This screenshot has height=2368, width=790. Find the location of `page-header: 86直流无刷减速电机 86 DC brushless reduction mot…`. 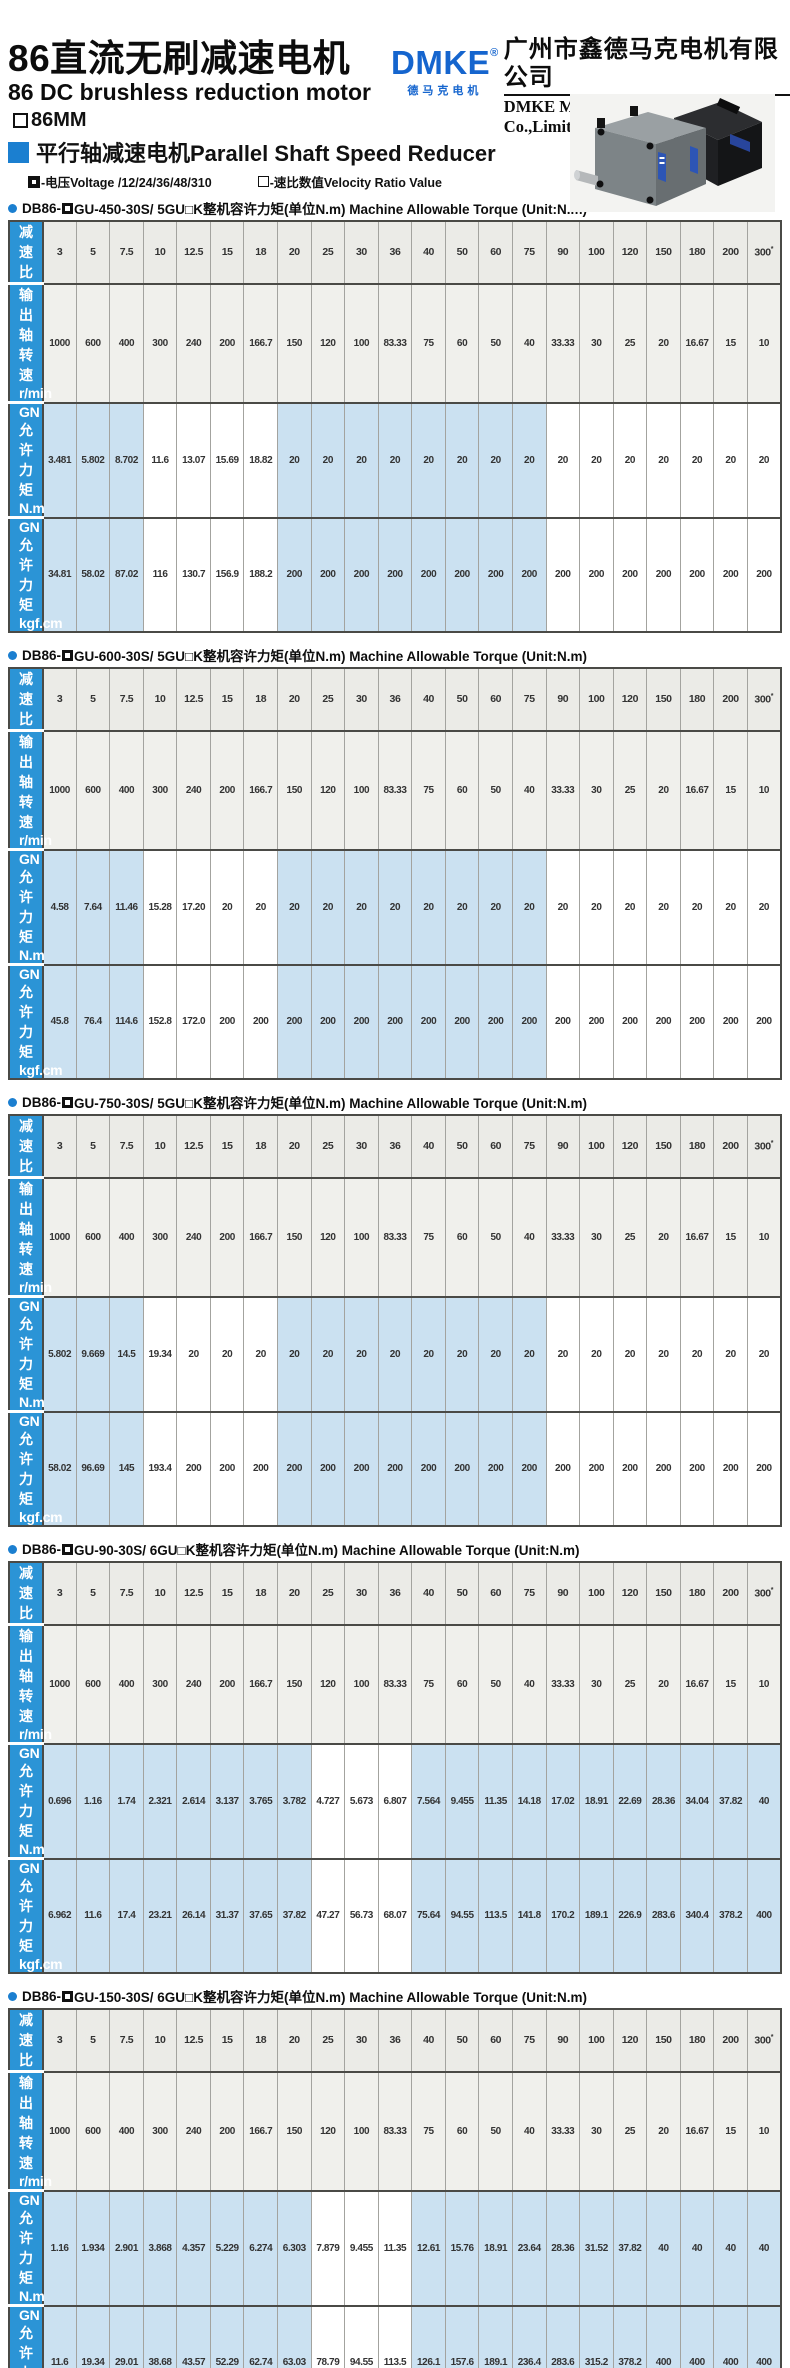

page-header: 86直流无刷减速电机 86 DC brushless reduction mot… is located at coordinates (395, 99).